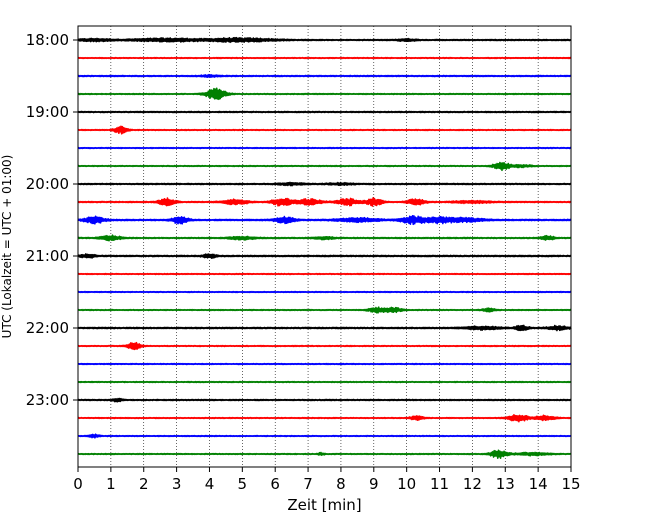  What do you see at coordinates (472, 484) in the screenshot?
I see `x-tick-label: 12` at bounding box center [472, 484].